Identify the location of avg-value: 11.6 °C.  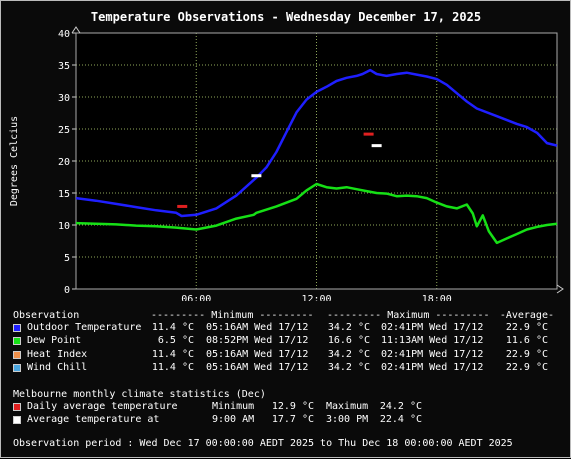
(526, 341).